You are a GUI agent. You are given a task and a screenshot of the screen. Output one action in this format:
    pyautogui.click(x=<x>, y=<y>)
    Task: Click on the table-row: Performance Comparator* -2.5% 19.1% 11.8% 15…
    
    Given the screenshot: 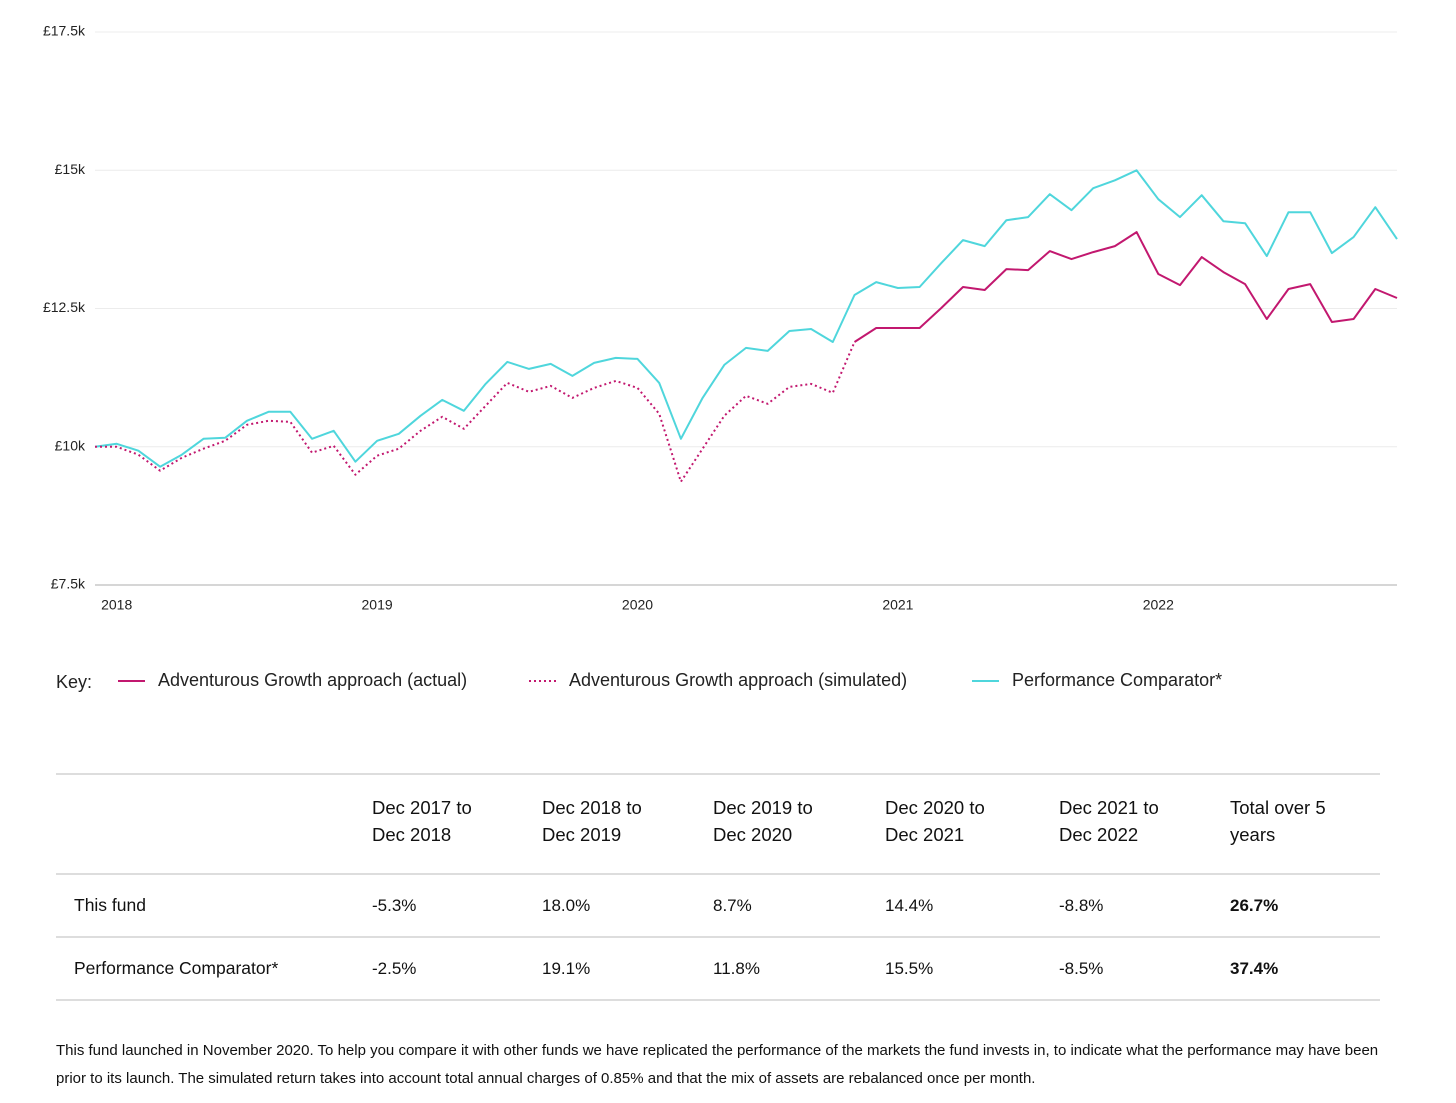 What is the action you would take?
    pyautogui.click(x=718, y=968)
    